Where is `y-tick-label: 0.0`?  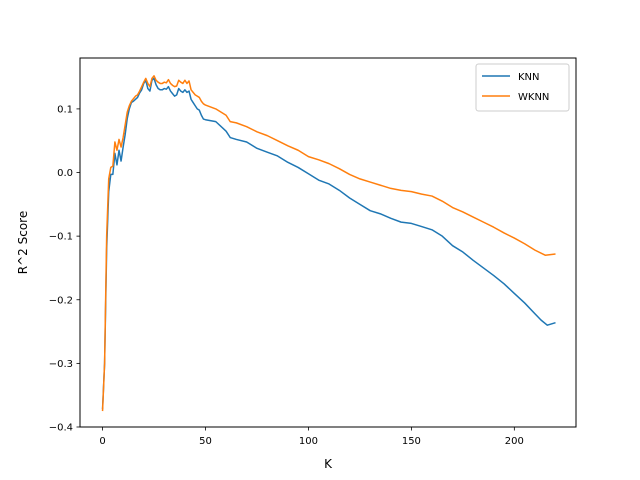
y-tick-label: 0.0 is located at coordinates (65, 173).